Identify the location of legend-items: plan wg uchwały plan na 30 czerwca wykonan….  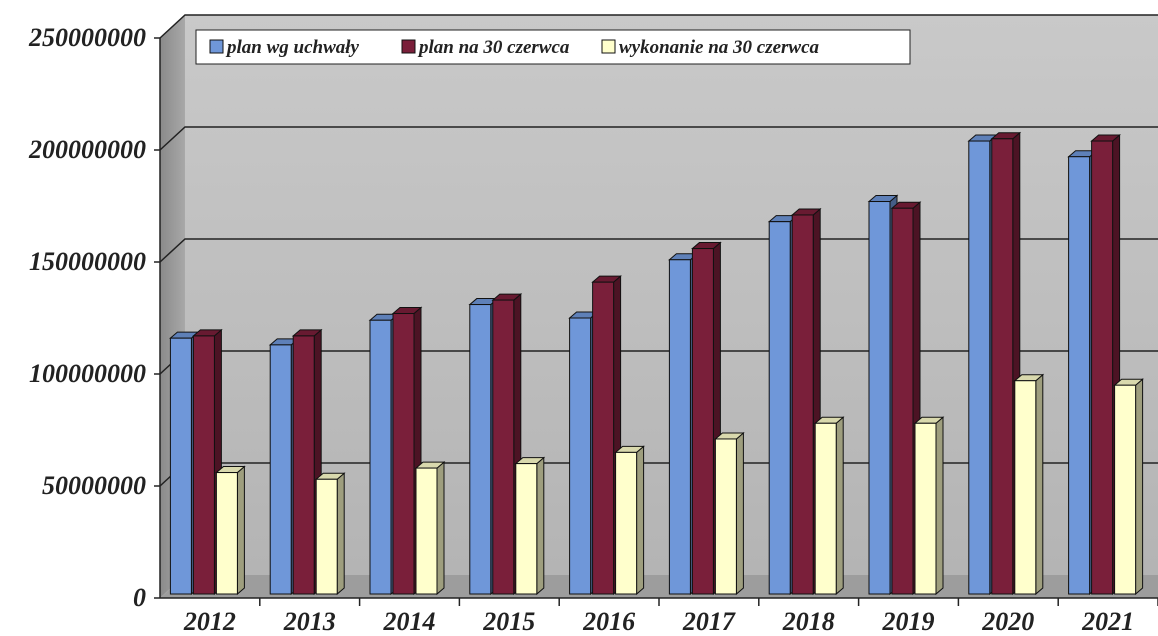
(514, 47).